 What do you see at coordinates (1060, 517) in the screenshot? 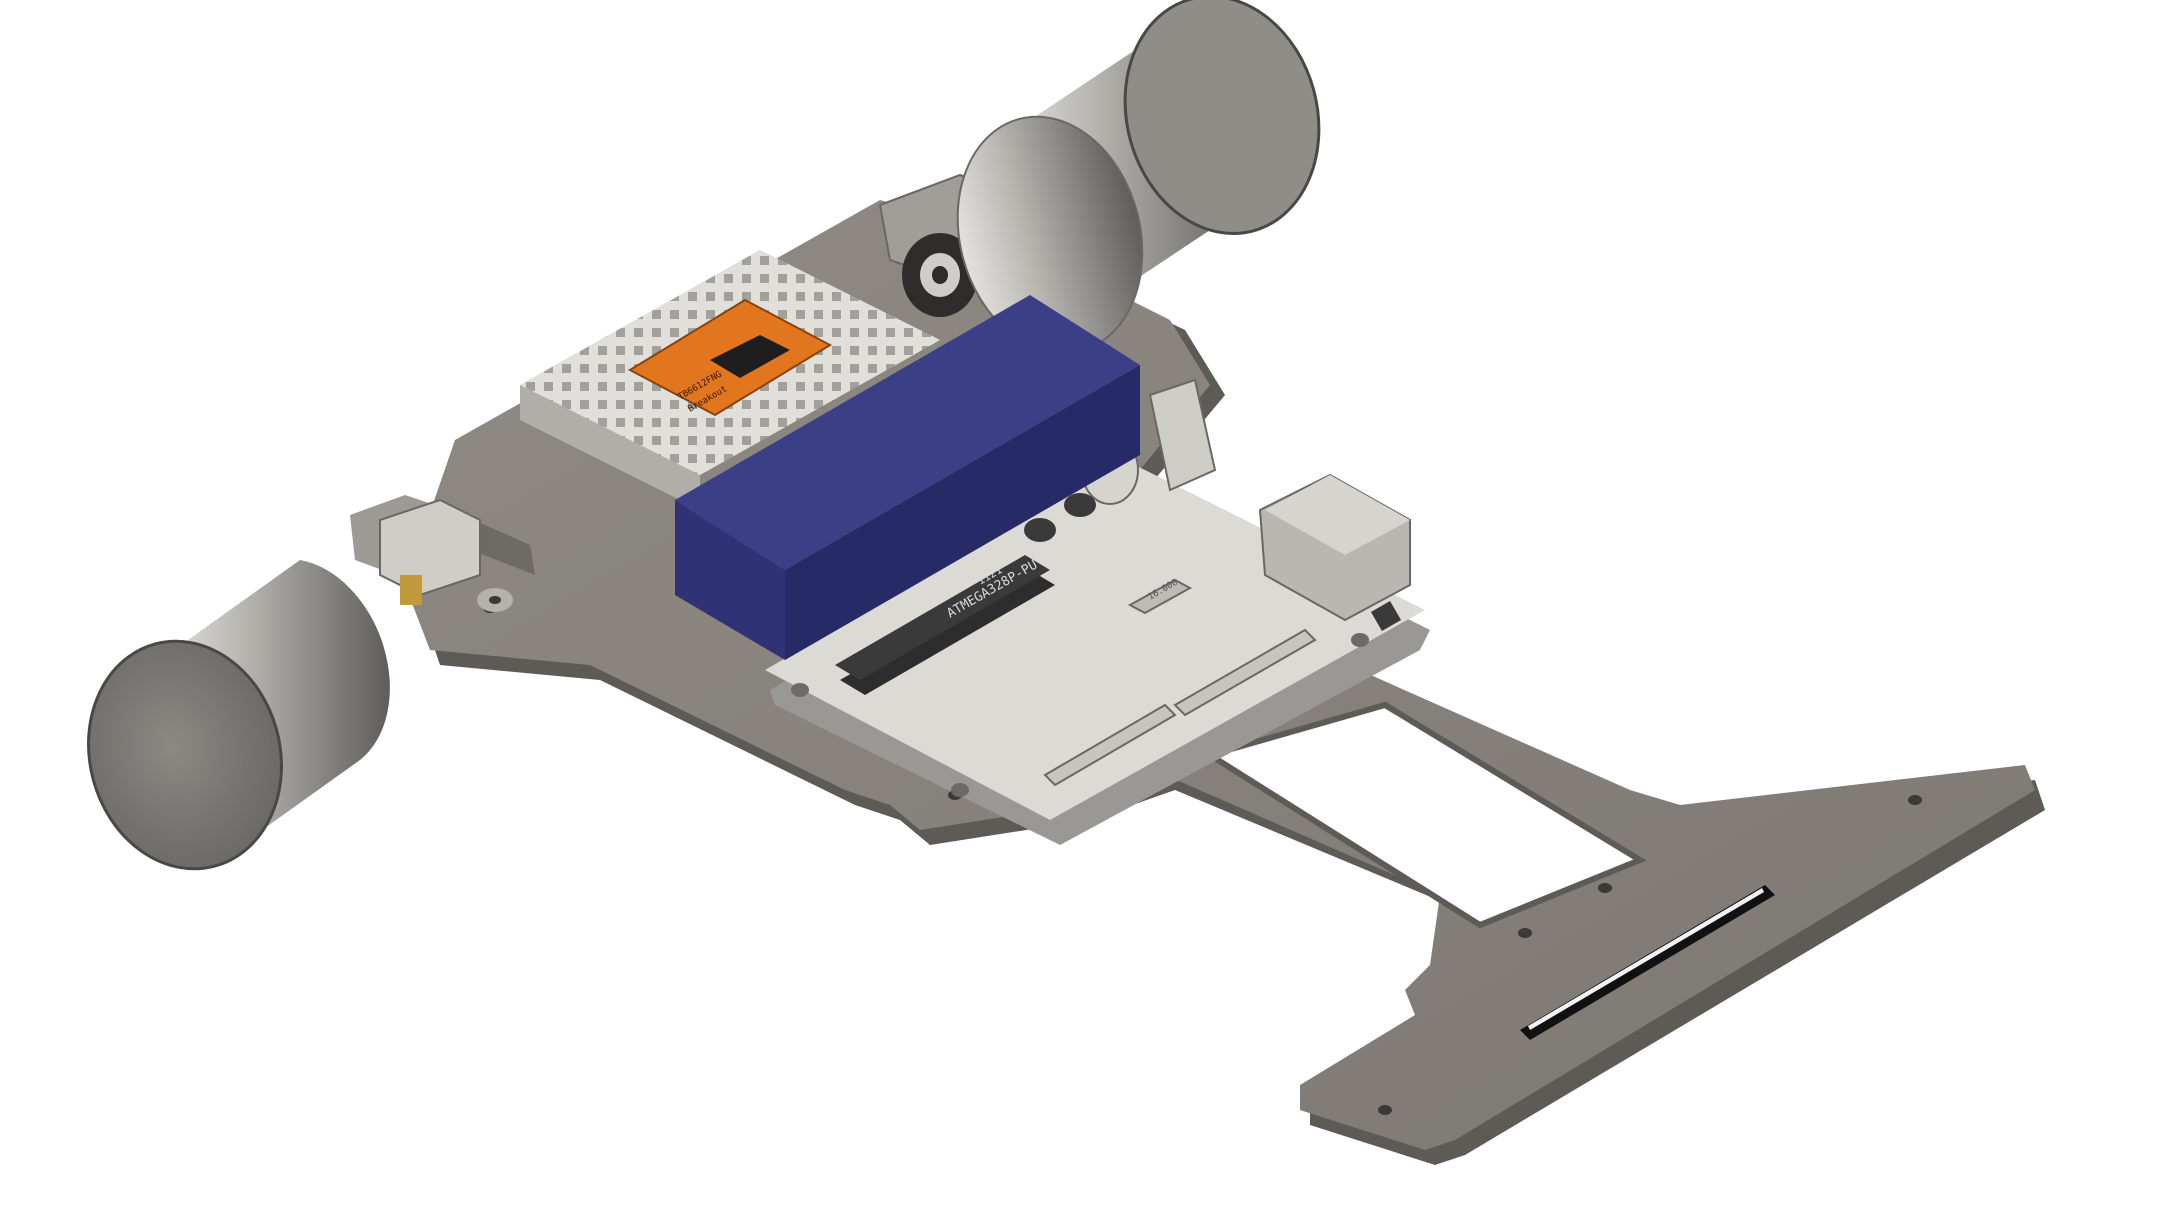
I see `capacitors` at bounding box center [1060, 517].